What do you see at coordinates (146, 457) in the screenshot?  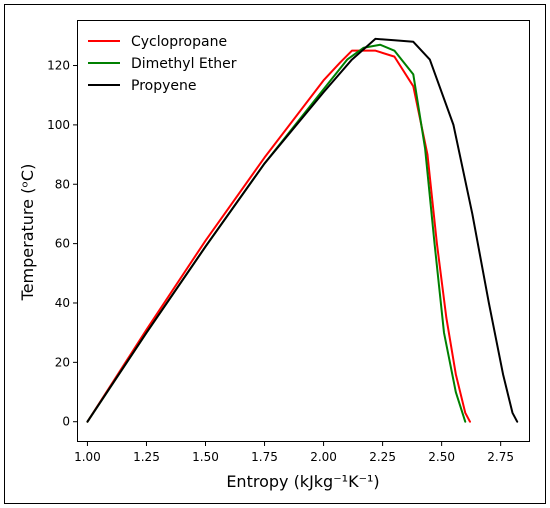 I see `x-tick-label: 1.25` at bounding box center [146, 457].